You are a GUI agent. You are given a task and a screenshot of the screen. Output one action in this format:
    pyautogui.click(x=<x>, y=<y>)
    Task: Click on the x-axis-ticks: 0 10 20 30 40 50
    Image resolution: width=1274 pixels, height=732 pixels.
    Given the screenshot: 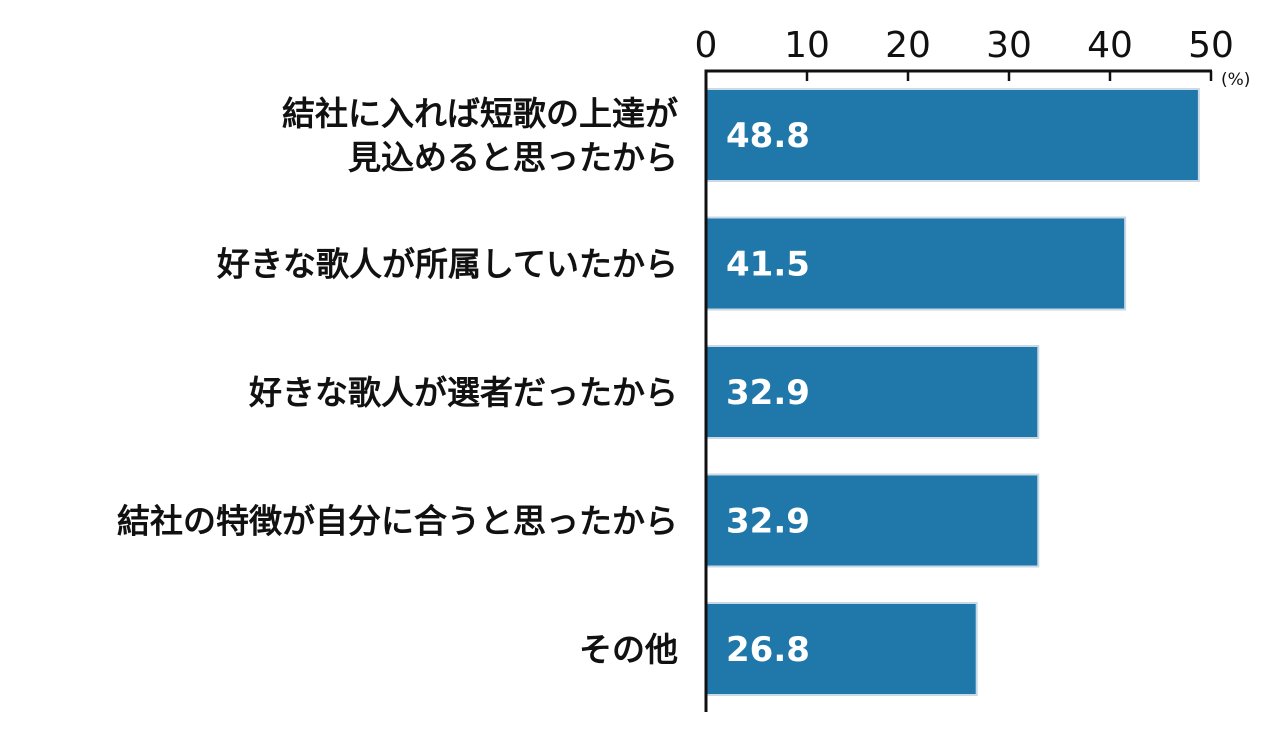 What is the action you would take?
    pyautogui.click(x=964, y=53)
    